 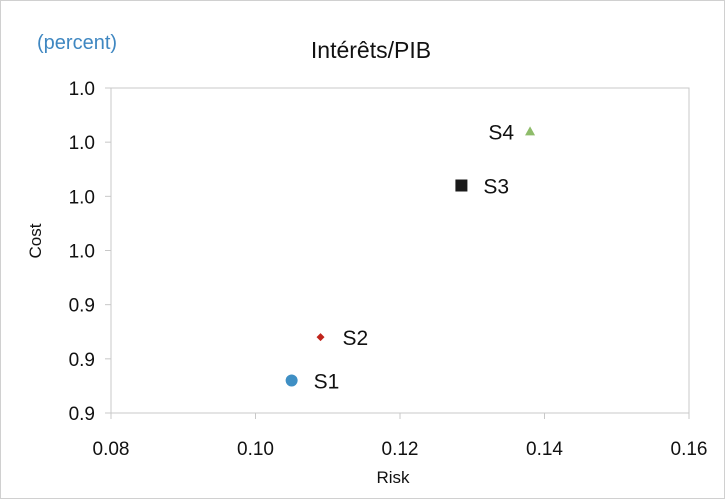 I want to click on point-marker-s2, so click(x=320, y=337).